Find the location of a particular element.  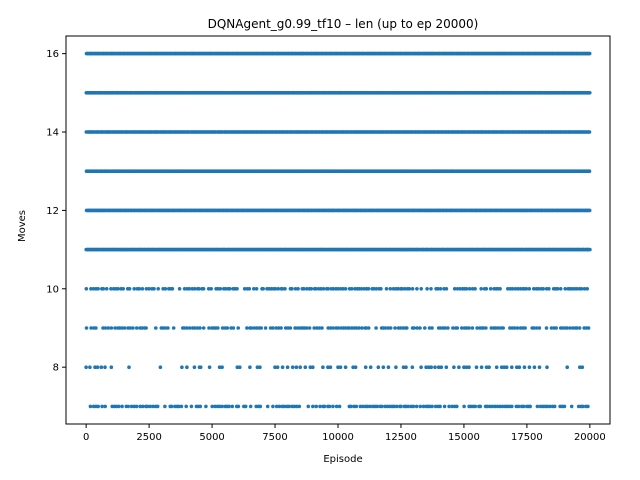

x-tick-label: 12500 is located at coordinates (401, 437).